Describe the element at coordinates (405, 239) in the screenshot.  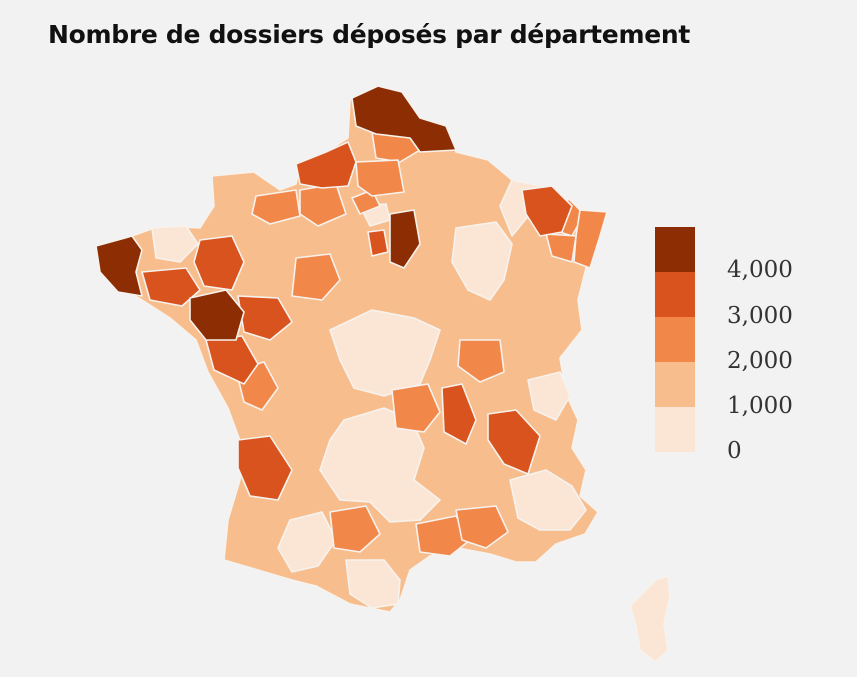
I see `department-seine-et-marne` at that location.